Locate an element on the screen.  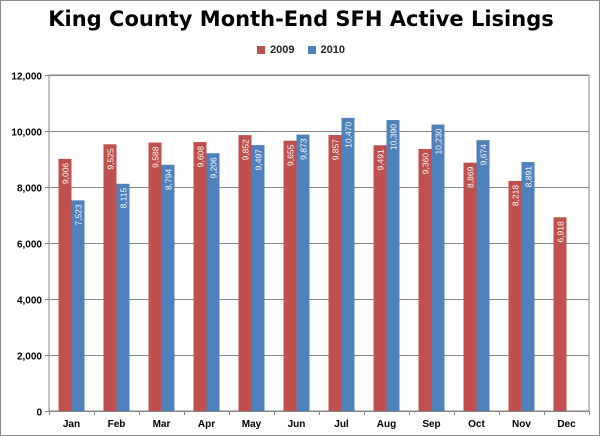
y-tick-label: 0 is located at coordinates (39, 413).